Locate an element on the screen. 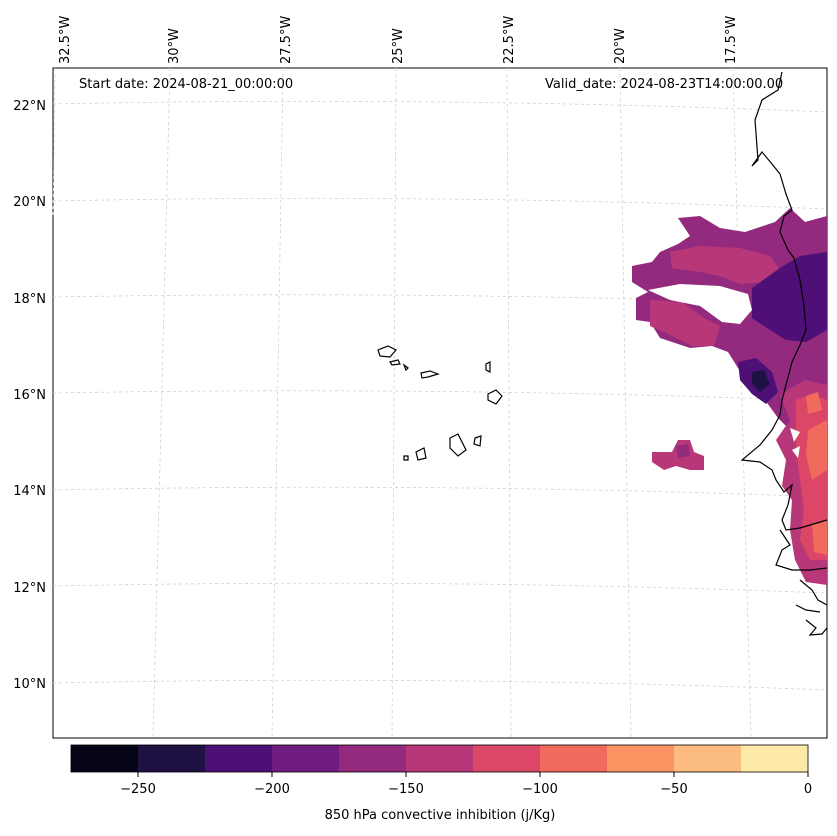 The width and height of the screenshot is (837, 836). colorbar-border is located at coordinates (439, 758).